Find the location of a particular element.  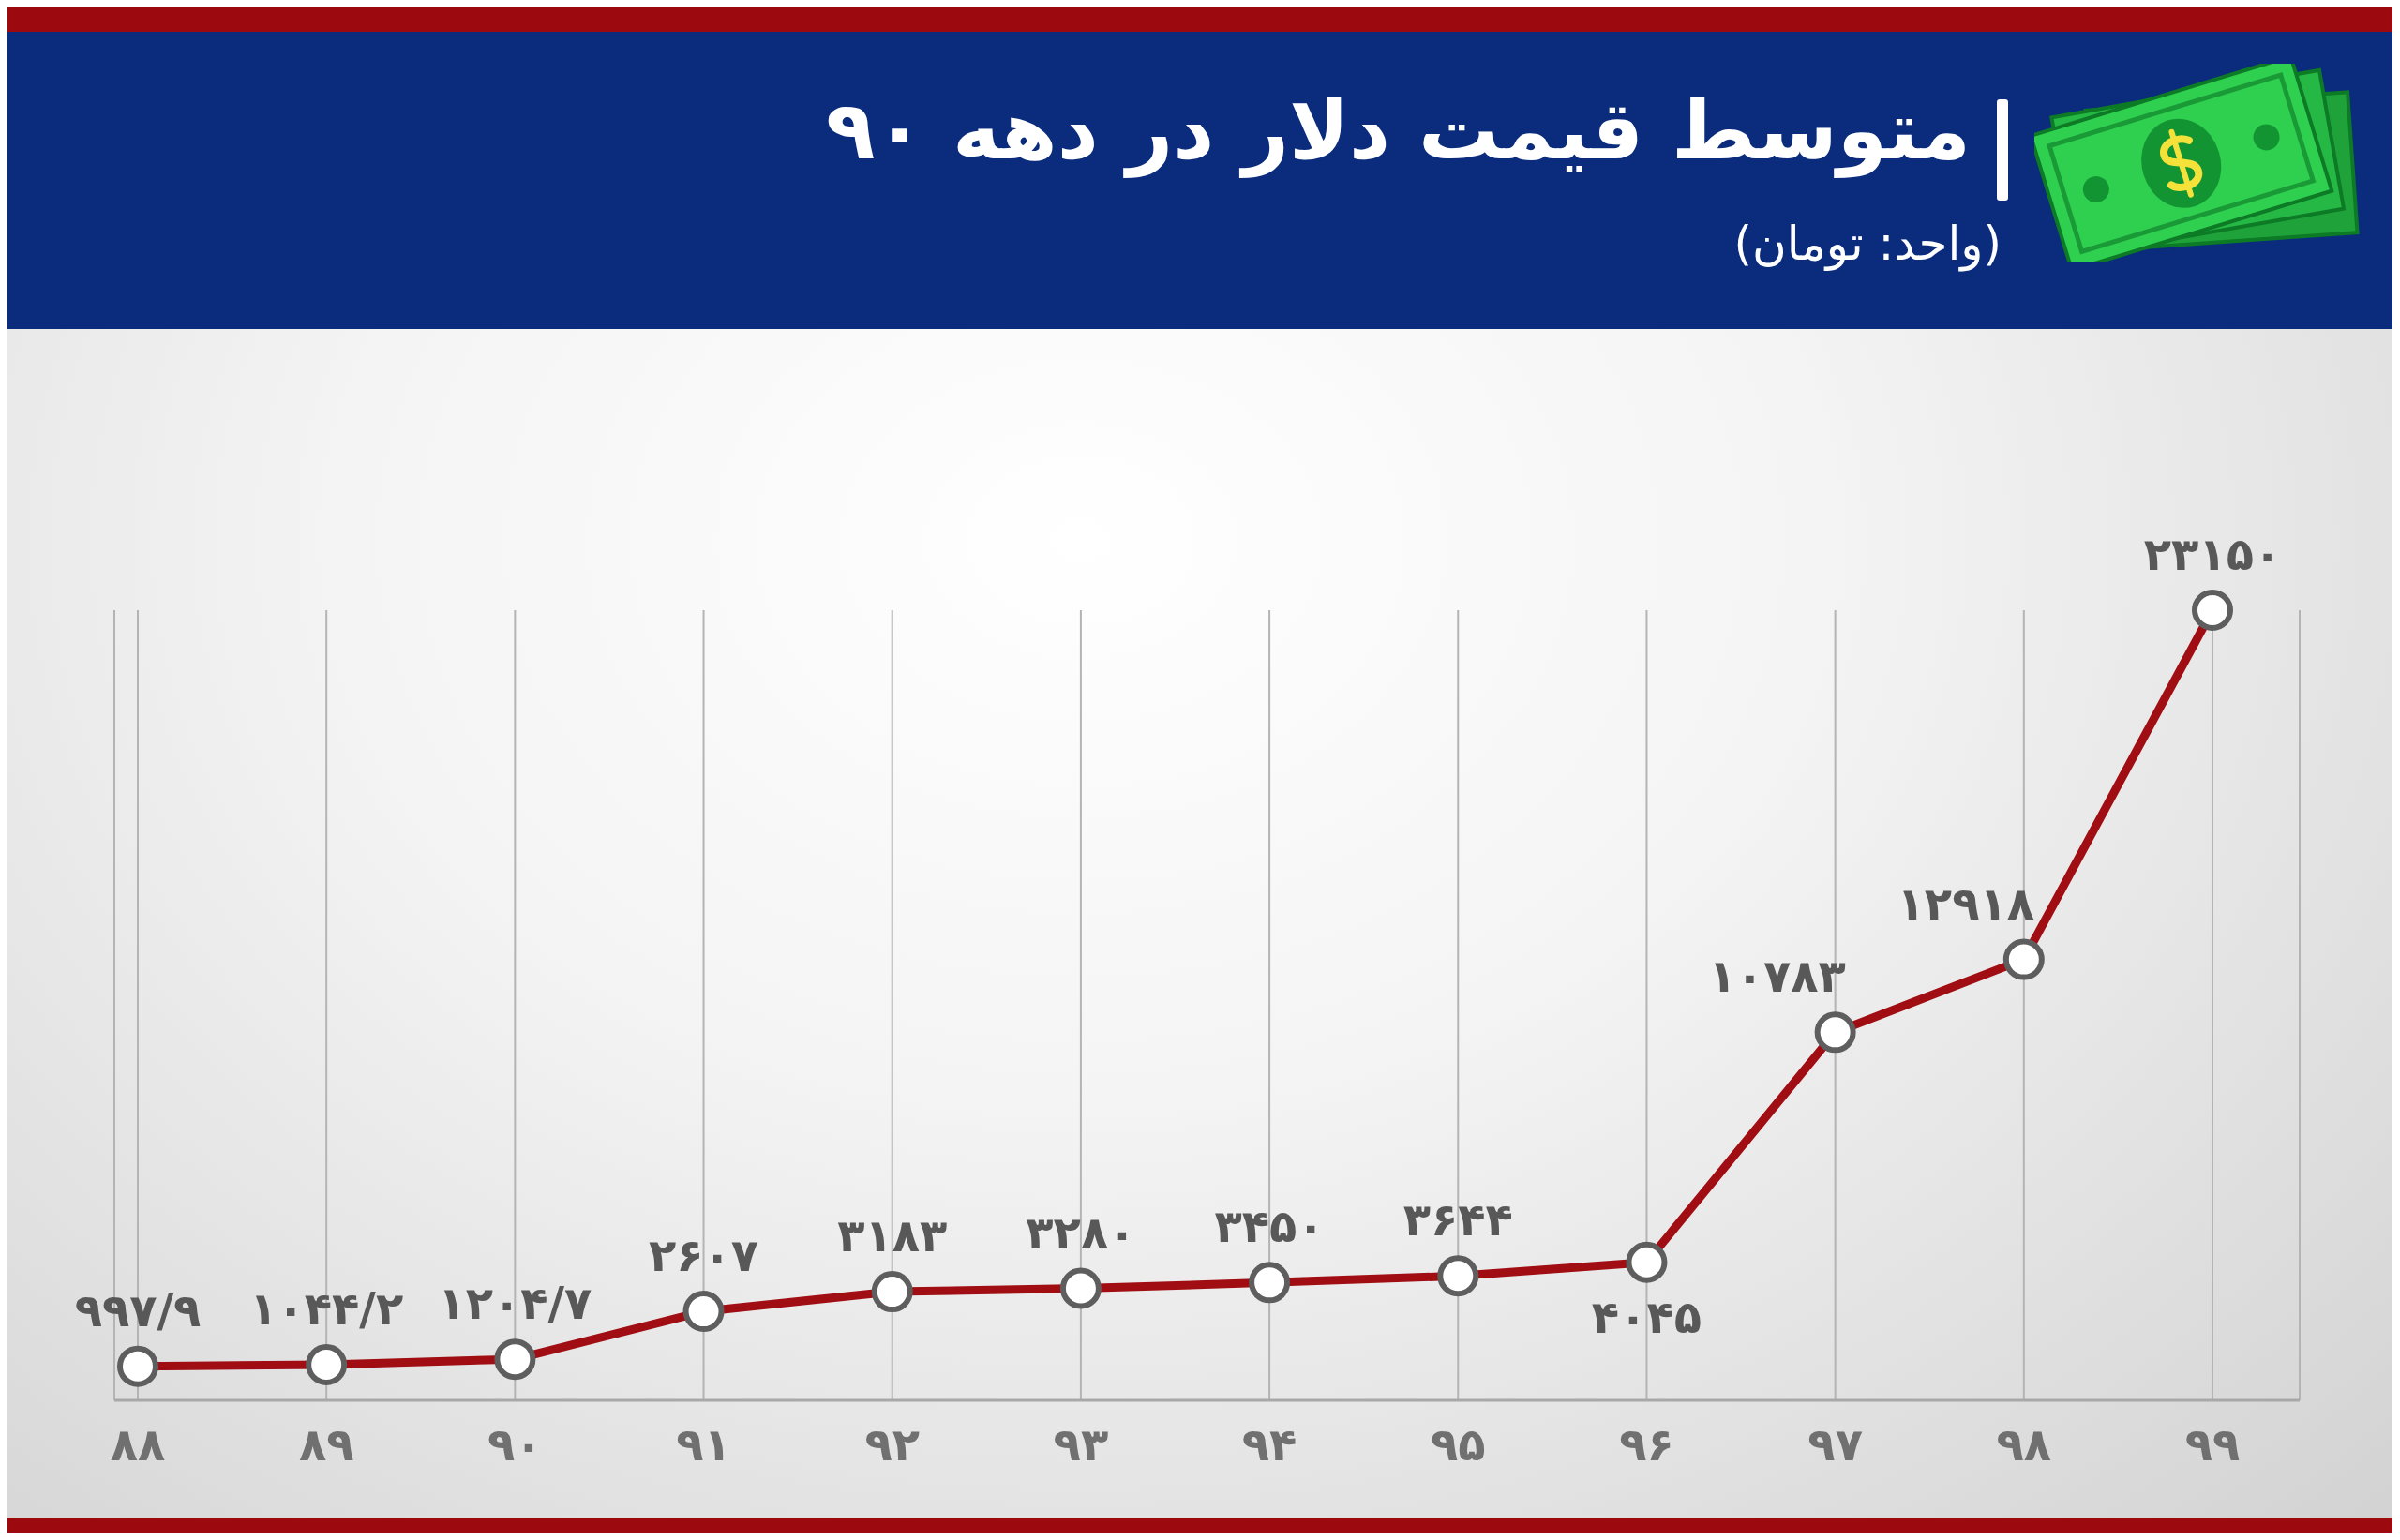

x-tick-label: ۹۰ is located at coordinates (515, 1445).